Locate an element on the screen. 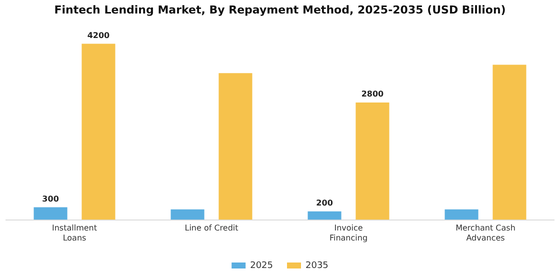 The height and width of the screenshot is (280, 560). chart-title: Fintech Lending Market, By Repayment Method, 2025-2035 (USD Billion) is located at coordinates (280, 9).